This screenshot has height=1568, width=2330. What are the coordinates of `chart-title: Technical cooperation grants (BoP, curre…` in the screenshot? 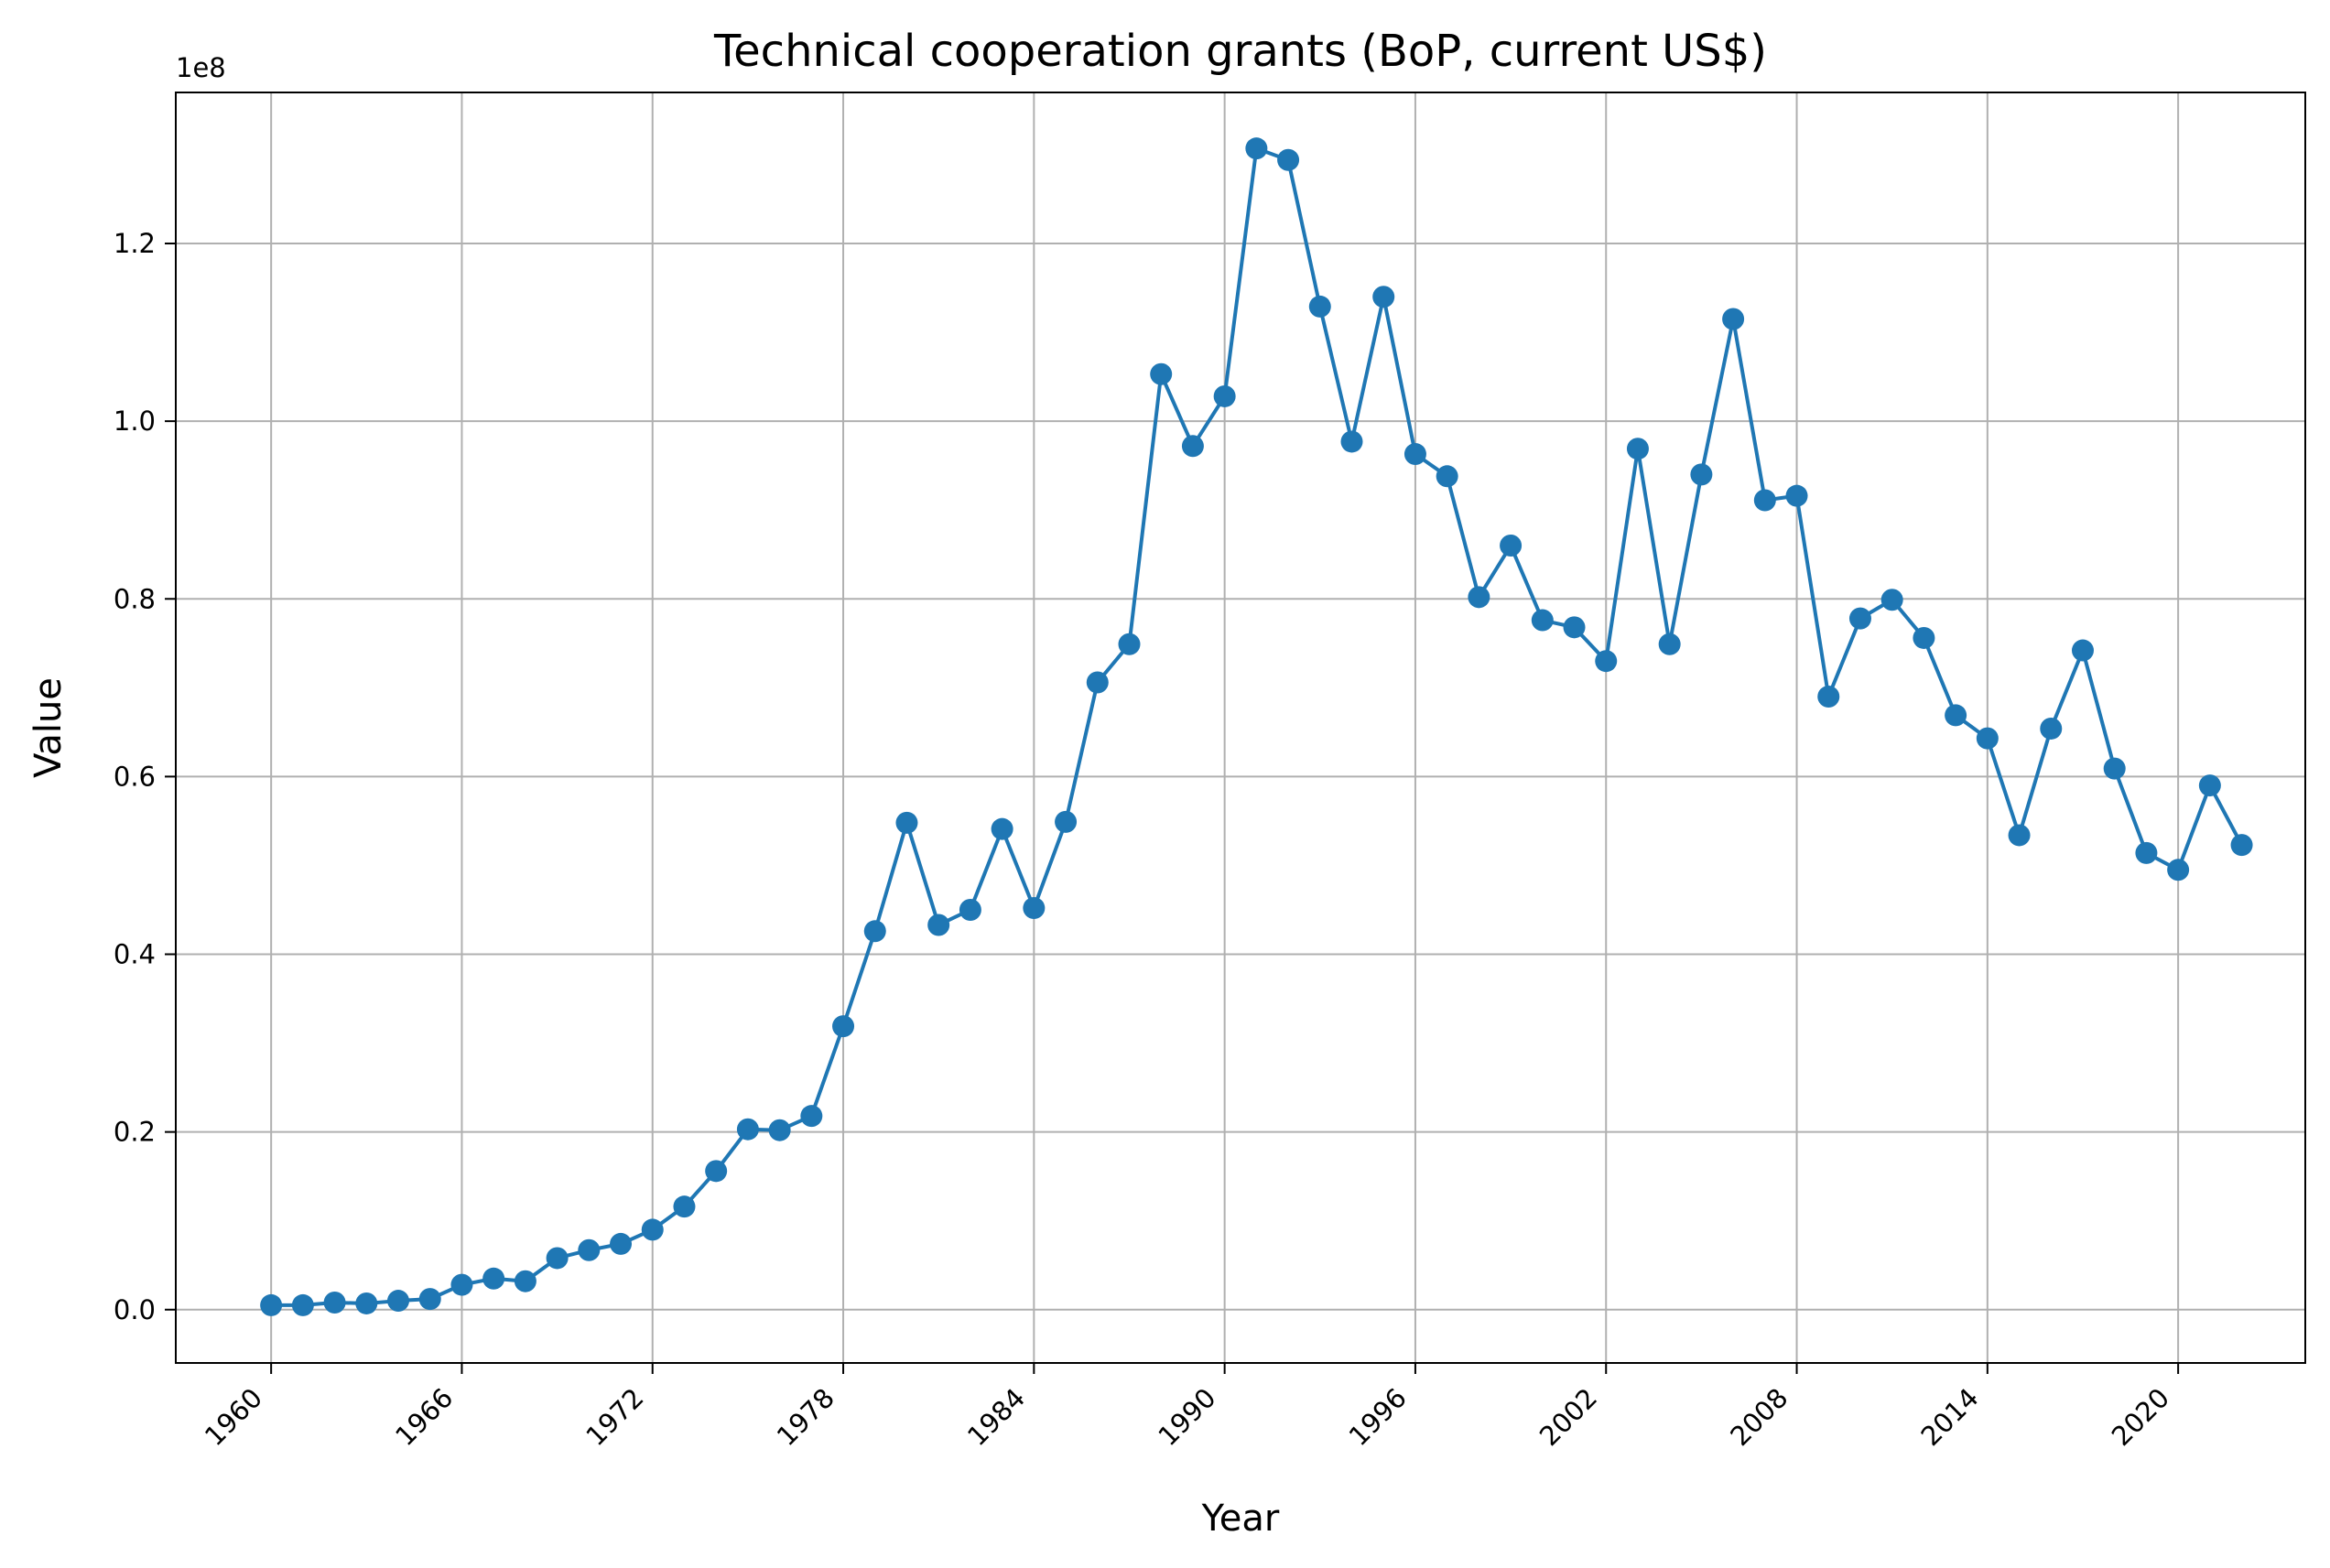 It's located at (1240, 51).